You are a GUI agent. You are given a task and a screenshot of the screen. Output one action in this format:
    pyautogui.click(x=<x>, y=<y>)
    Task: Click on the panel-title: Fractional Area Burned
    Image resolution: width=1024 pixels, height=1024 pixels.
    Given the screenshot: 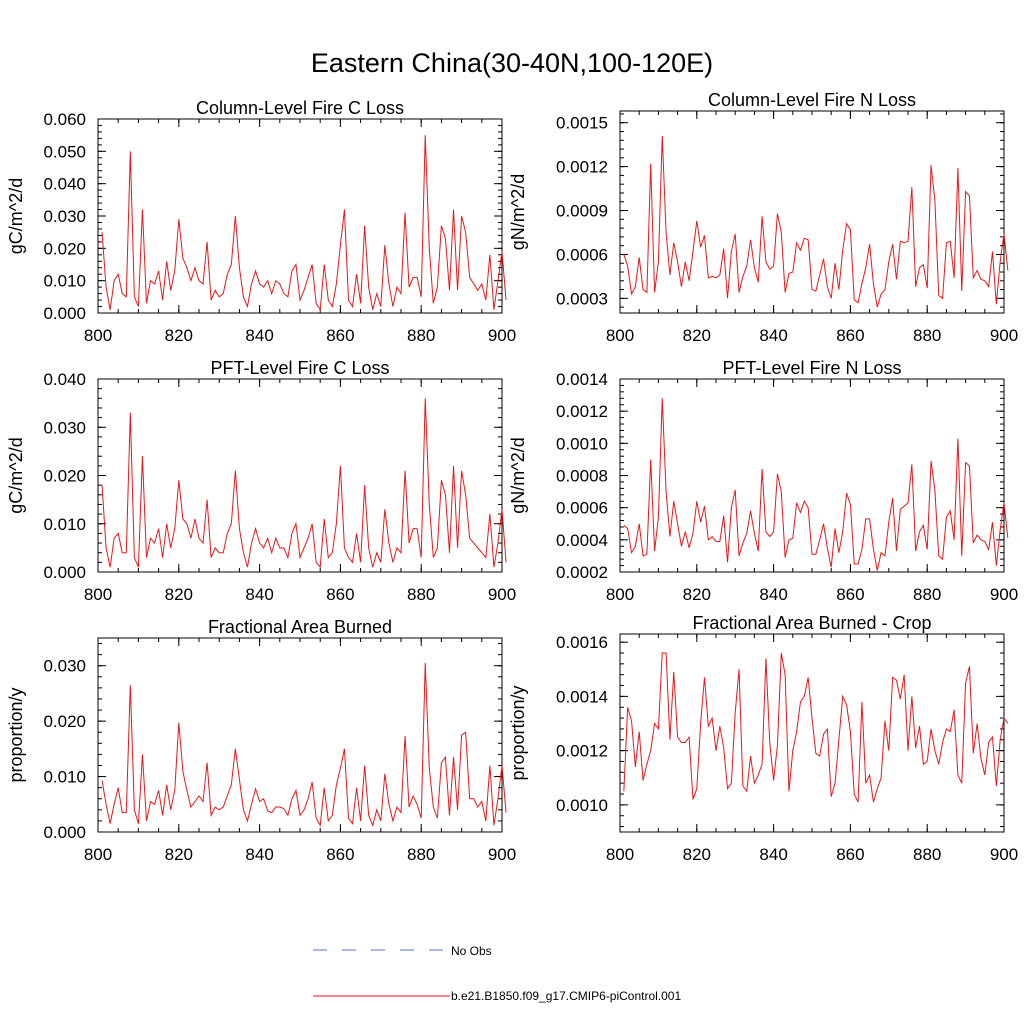 What is the action you would take?
    pyautogui.click(x=300, y=627)
    